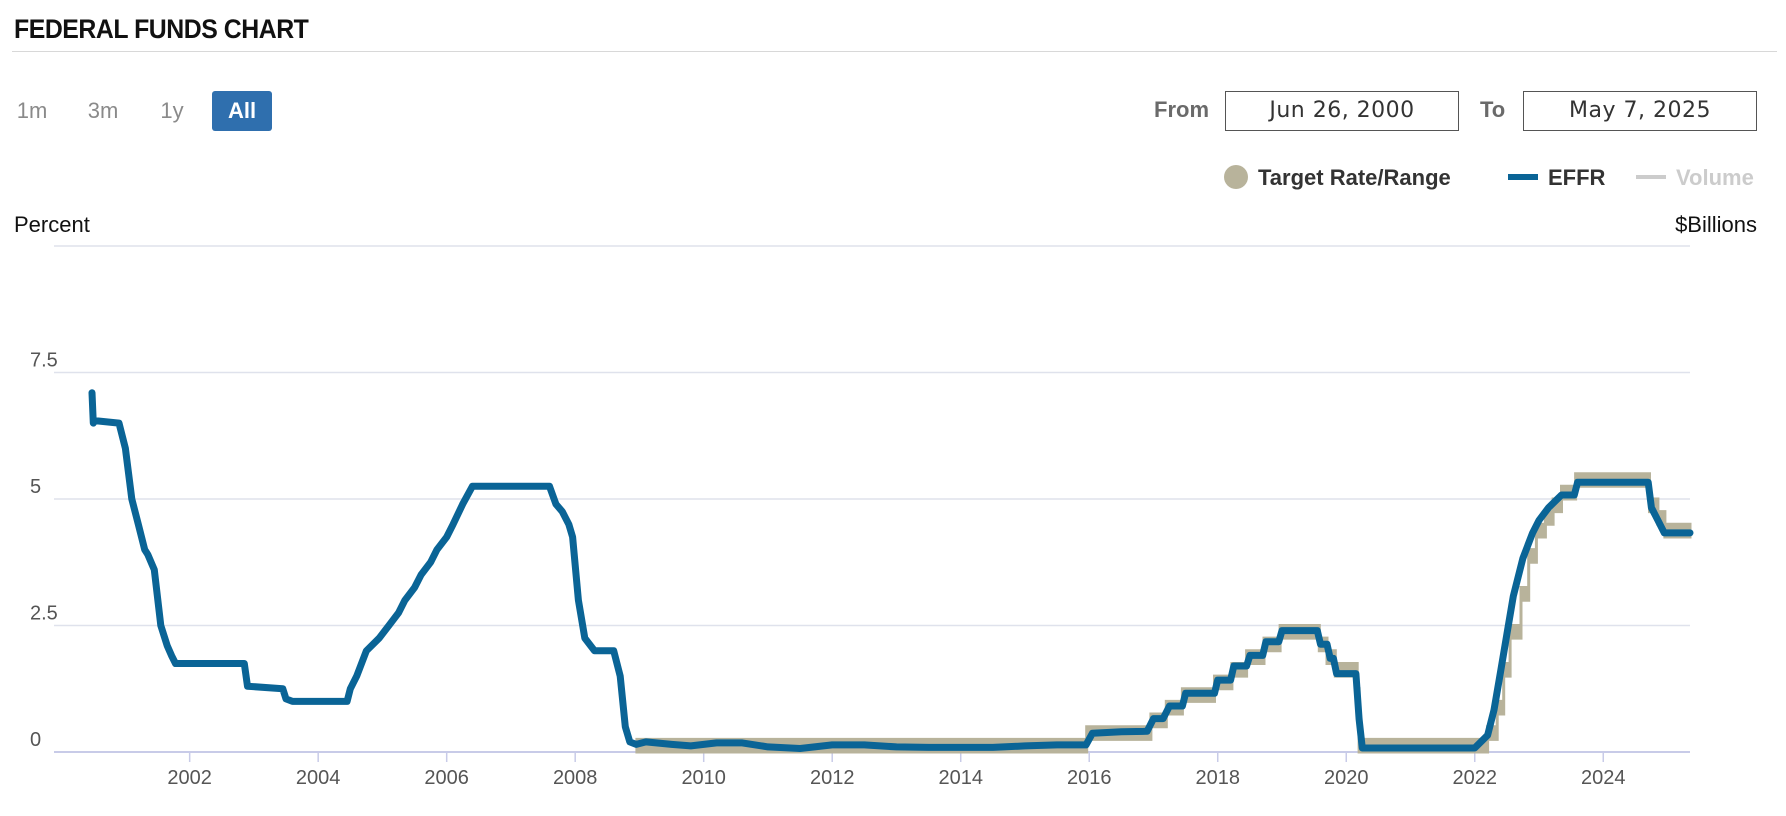  Describe the element at coordinates (1354, 177) in the screenshot. I see `legend-label-target: Target Rate/Range` at that location.